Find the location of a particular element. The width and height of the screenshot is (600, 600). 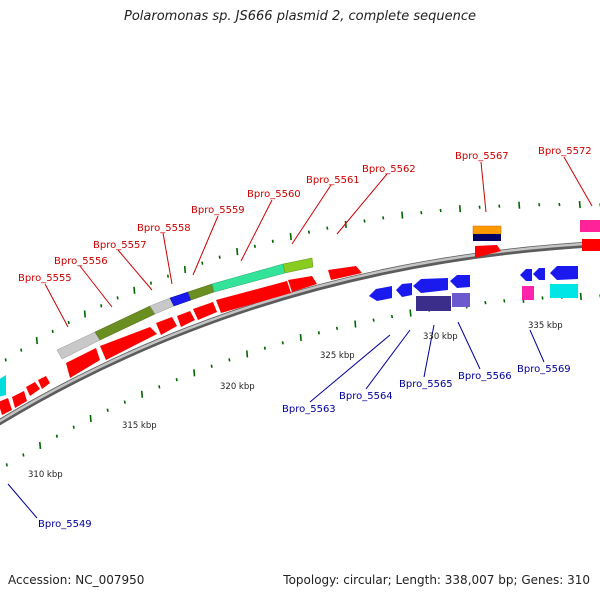

gene-label-bpro-5558: Bpro_5558 is located at coordinates (164, 228).